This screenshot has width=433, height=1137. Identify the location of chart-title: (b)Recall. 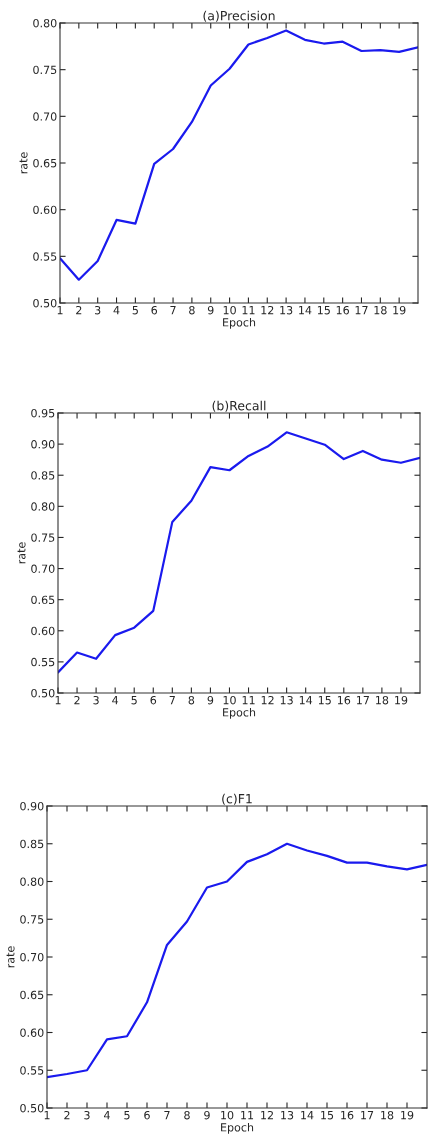
(239, 406).